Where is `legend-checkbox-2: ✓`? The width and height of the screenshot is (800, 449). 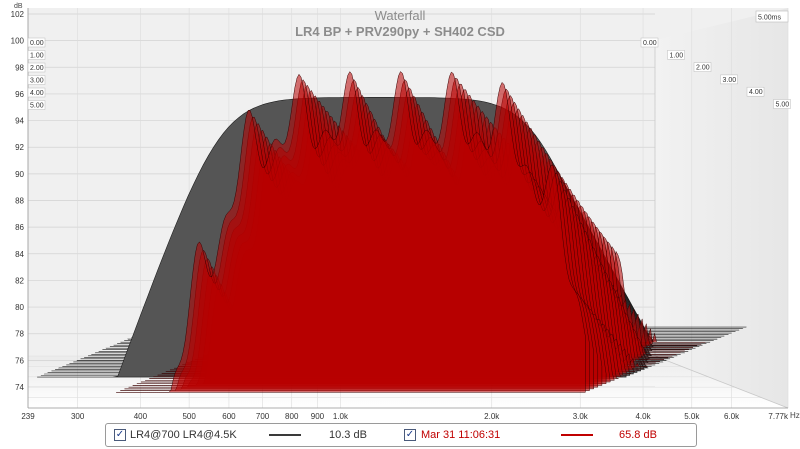 legend-checkbox-2: ✓ is located at coordinates (410, 435).